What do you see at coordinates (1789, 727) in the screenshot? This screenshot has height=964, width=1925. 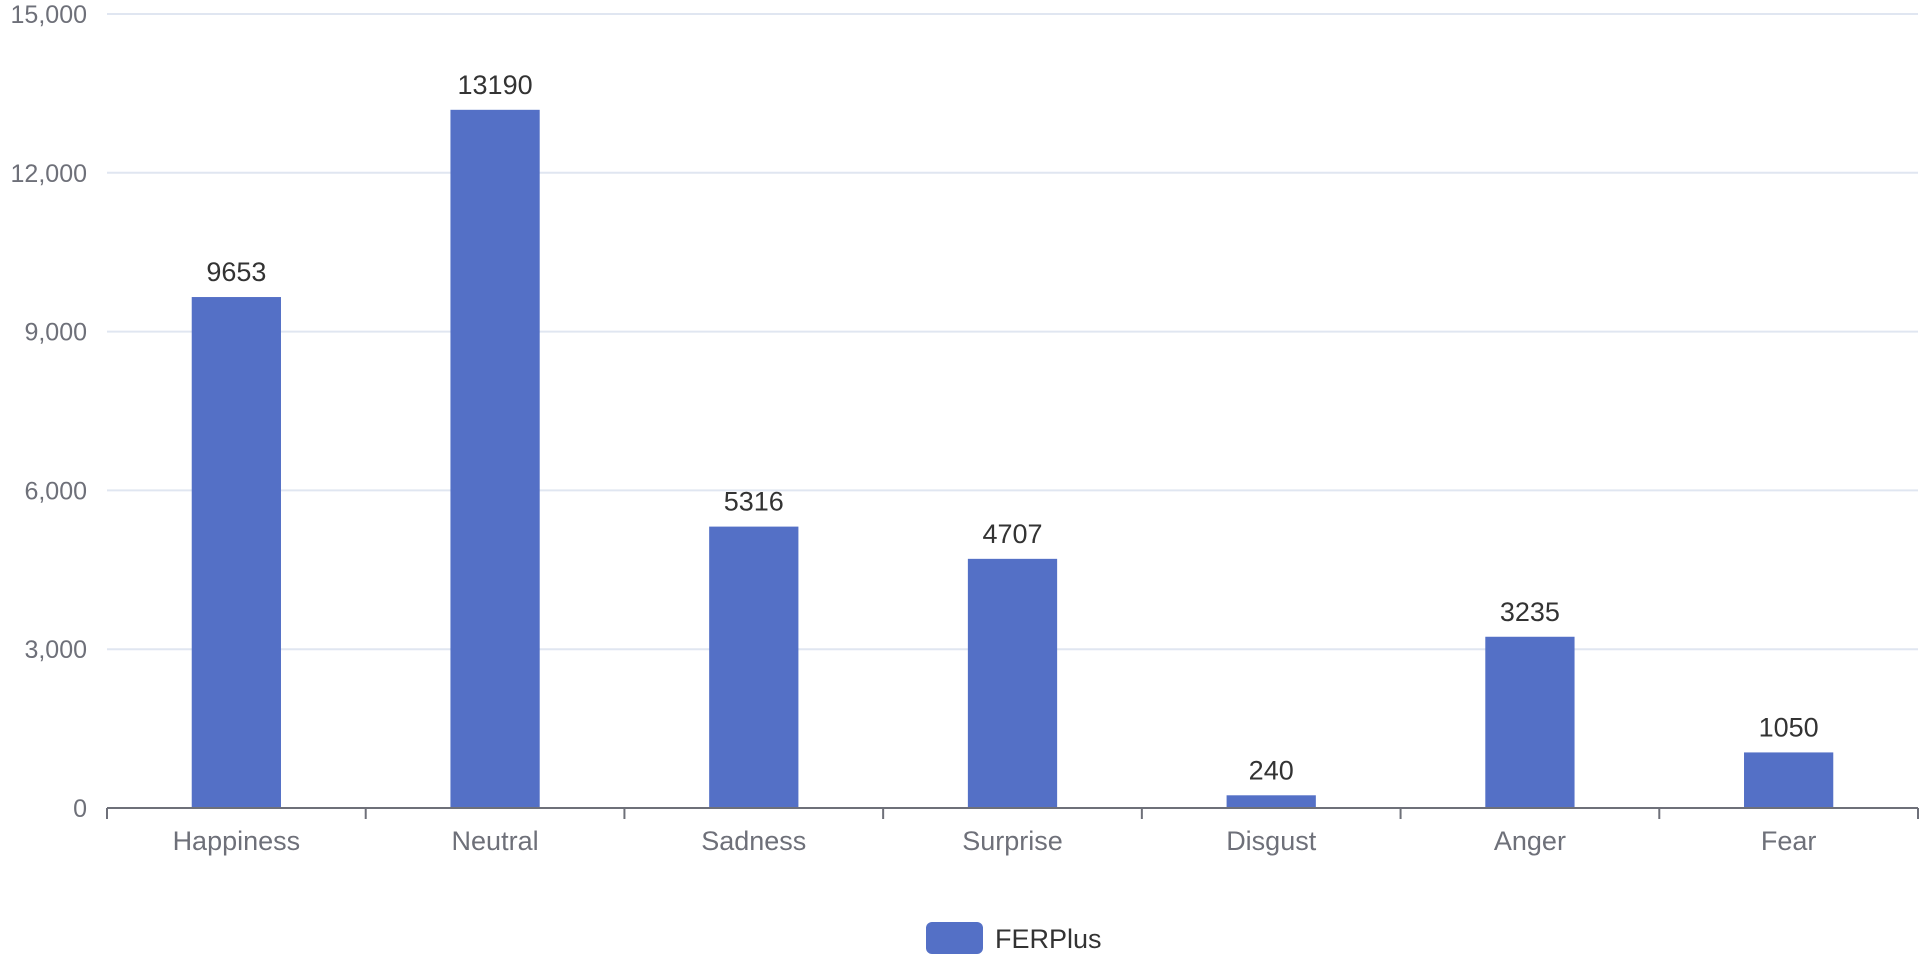 I see `data-label: 1050` at bounding box center [1789, 727].